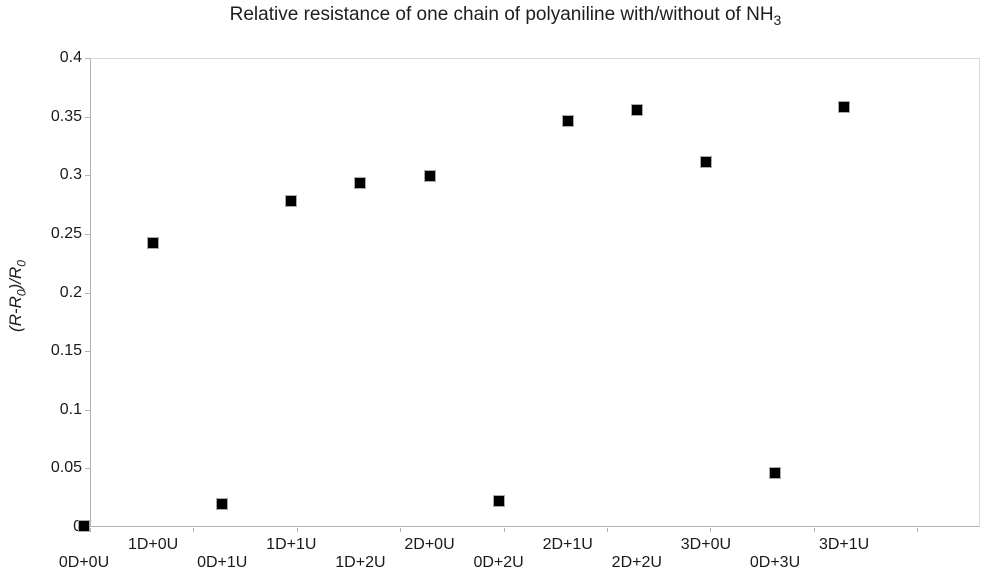  What do you see at coordinates (84, 562) in the screenshot?
I see `x-axis-category-label: 0D+0U` at bounding box center [84, 562].